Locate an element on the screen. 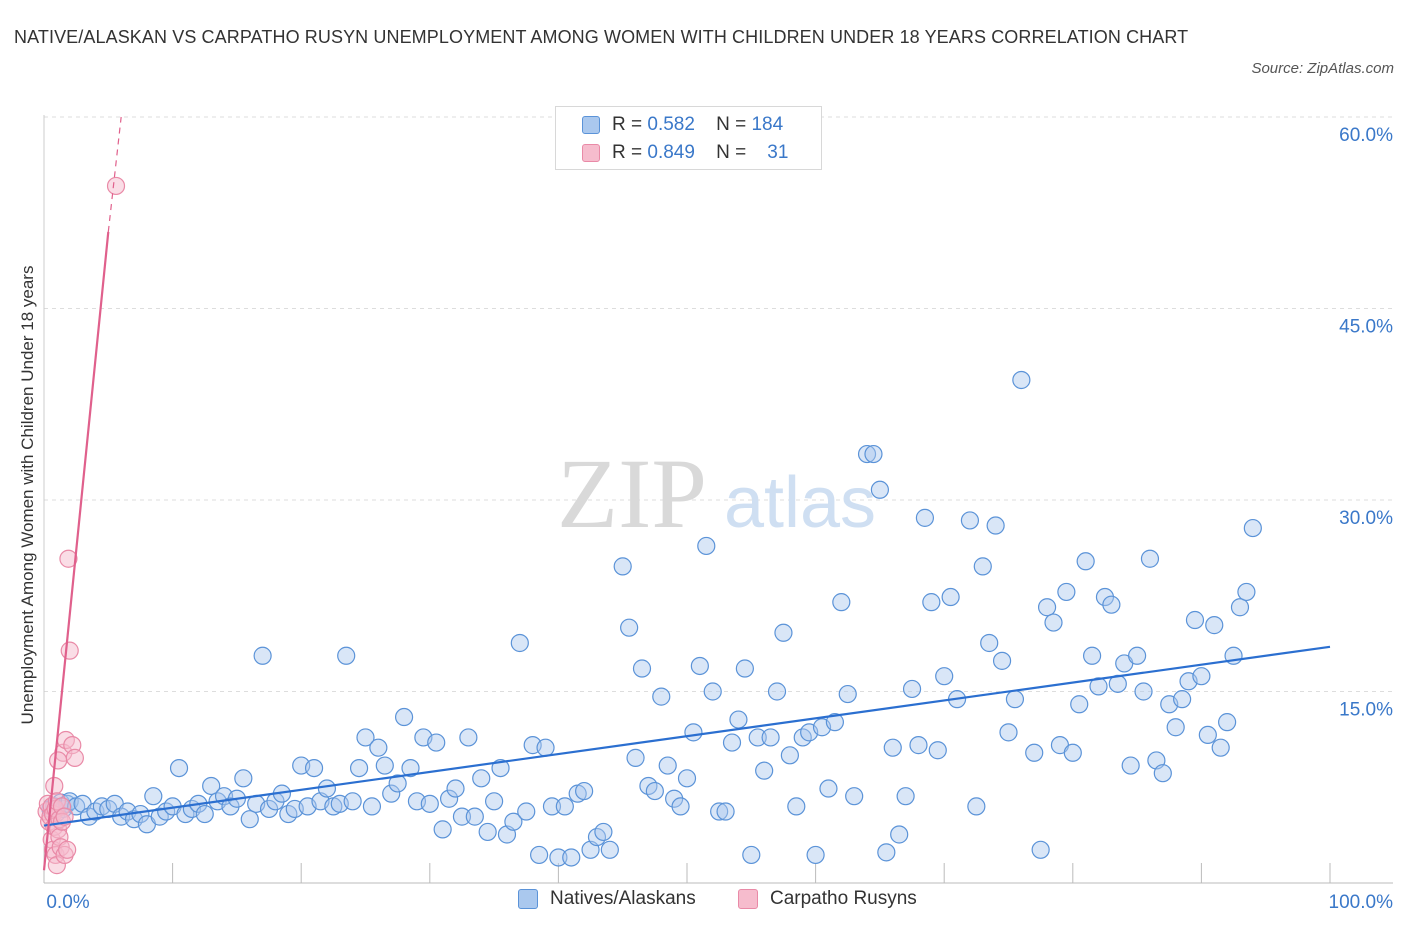 Image resolution: width=1406 pixels, height=930 pixels. y-tick-label: 45.0% is located at coordinates (1366, 327).